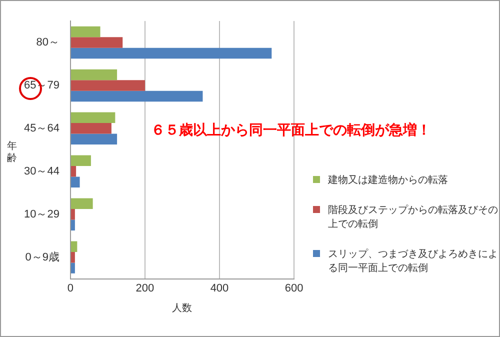  What do you see at coordinates (294, 288) in the screenshot?
I see `x-tick-label: 600` at bounding box center [294, 288].